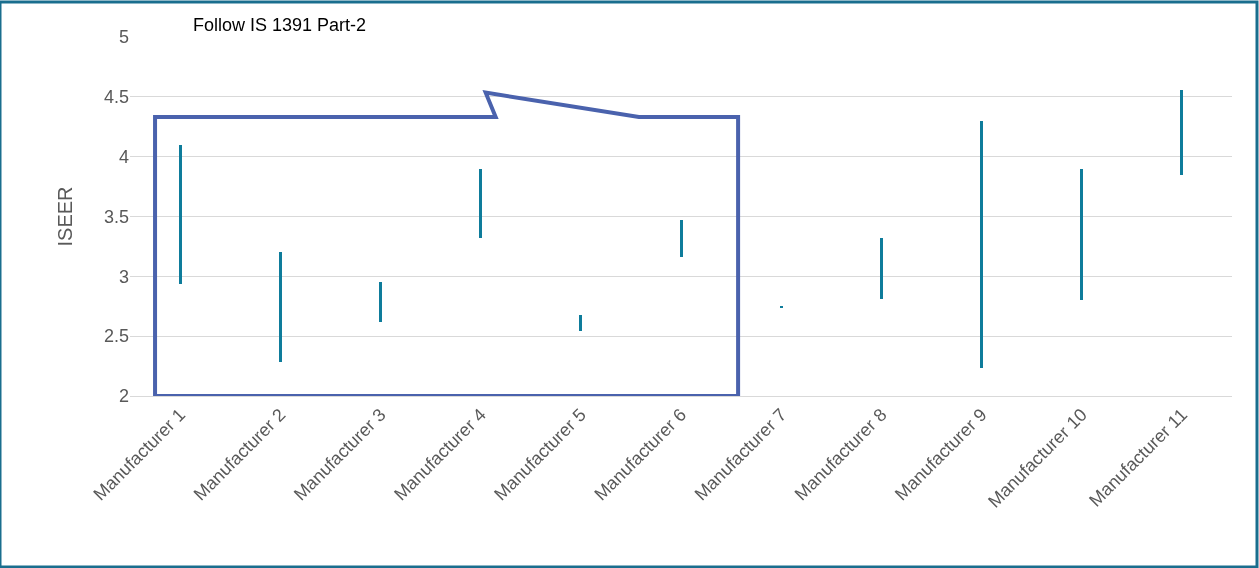  Describe the element at coordinates (123, 276) in the screenshot. I see `y-tick-label: 3` at that location.